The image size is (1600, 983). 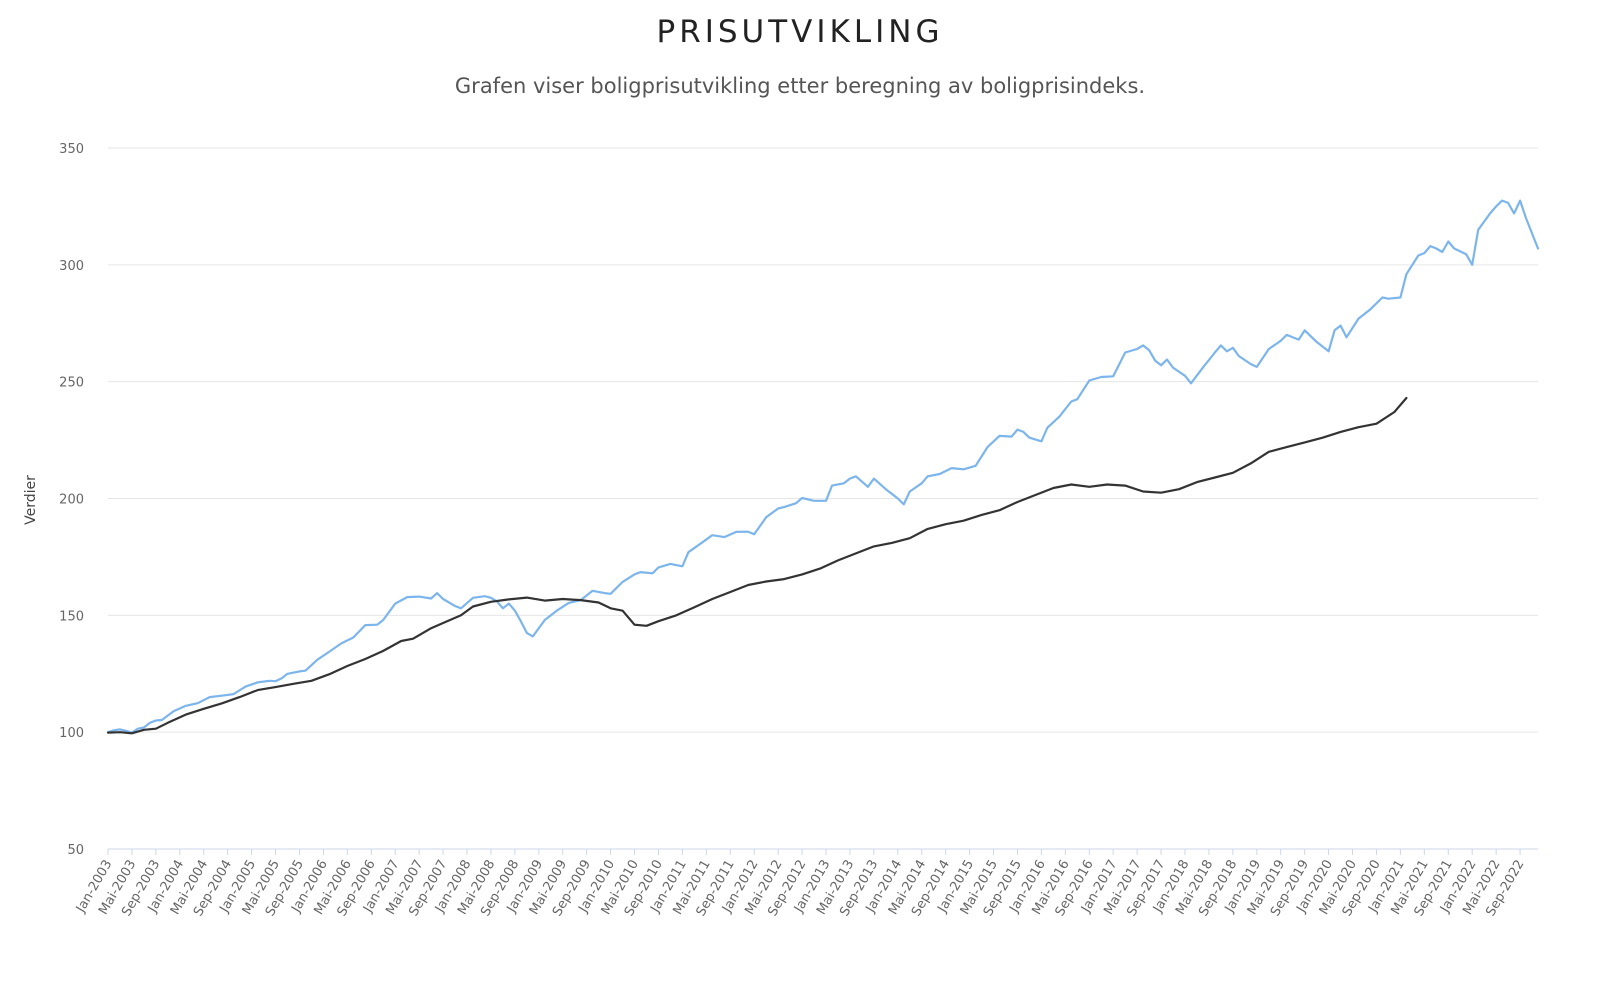 What do you see at coordinates (71, 266) in the screenshot?
I see `y-tick-label: 300` at bounding box center [71, 266].